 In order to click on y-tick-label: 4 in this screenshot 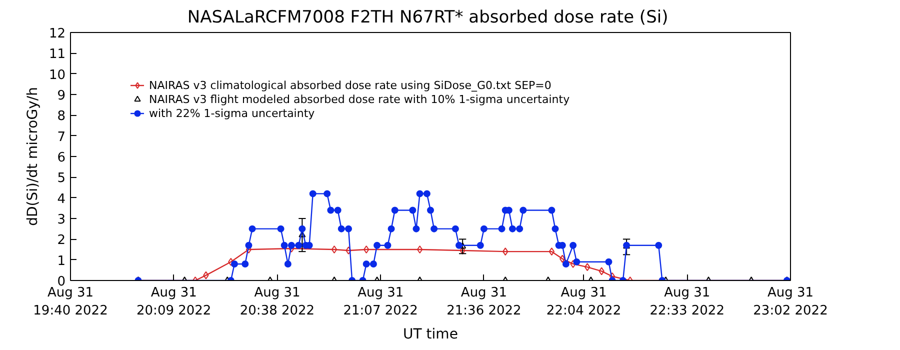, I will do `click(61, 199)`.